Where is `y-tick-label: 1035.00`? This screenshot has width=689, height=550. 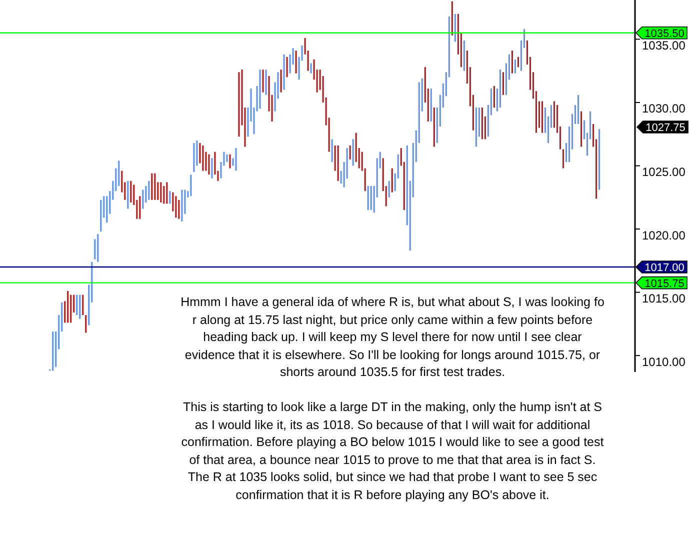 y-tick-label: 1035.00 is located at coordinates (664, 45).